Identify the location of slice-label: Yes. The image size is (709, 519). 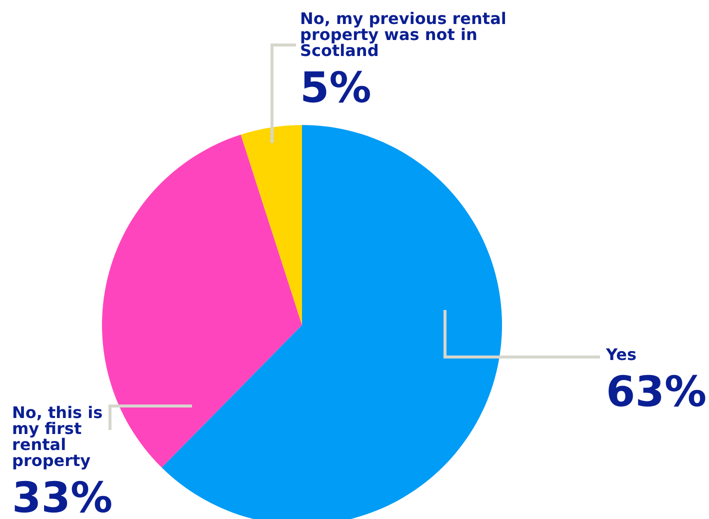
(620, 354).